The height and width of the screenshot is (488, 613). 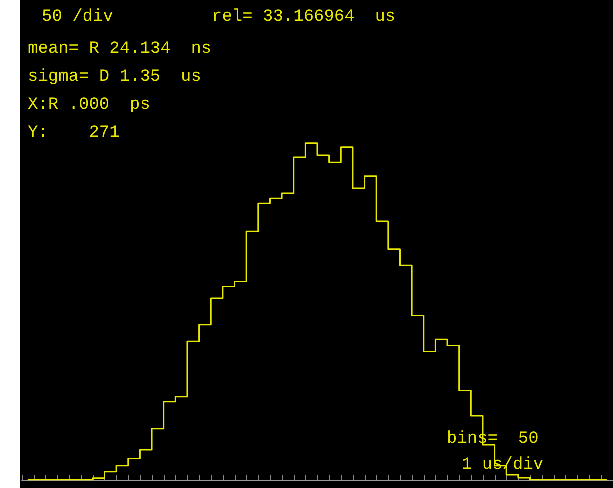 What do you see at coordinates (89, 105) in the screenshot?
I see `text: X:R .000 ps` at bounding box center [89, 105].